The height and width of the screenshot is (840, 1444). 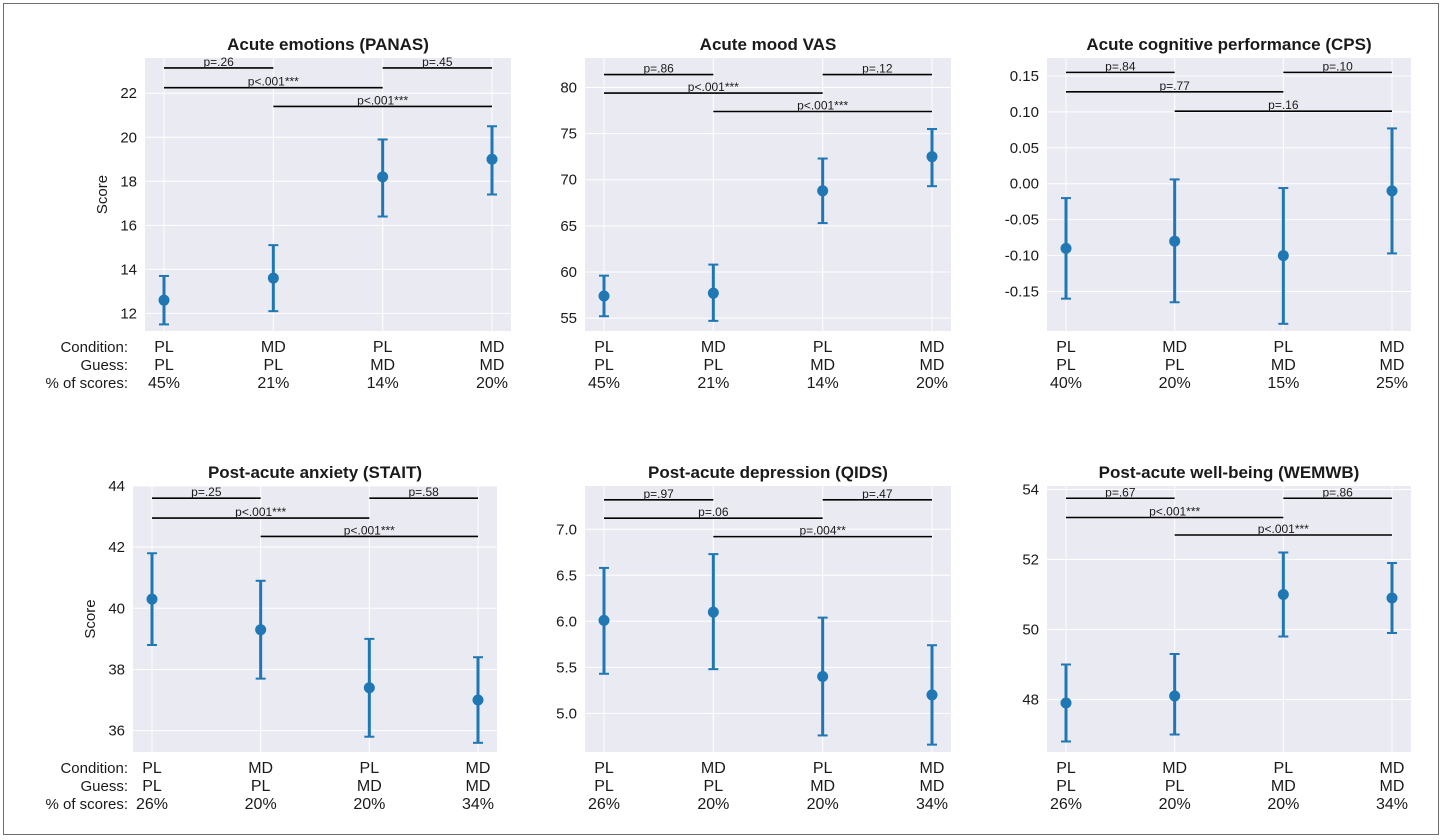 I want to click on panel-title: Post-acute depression (QIDS), so click(x=768, y=472).